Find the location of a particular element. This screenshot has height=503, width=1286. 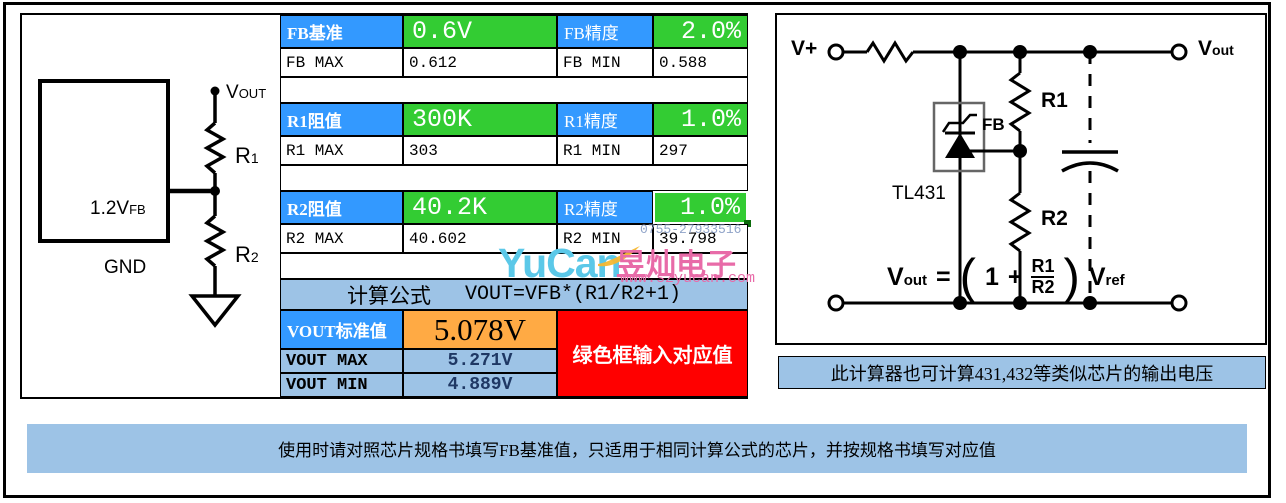

r1-label-text: R is located at coordinates (243, 155).